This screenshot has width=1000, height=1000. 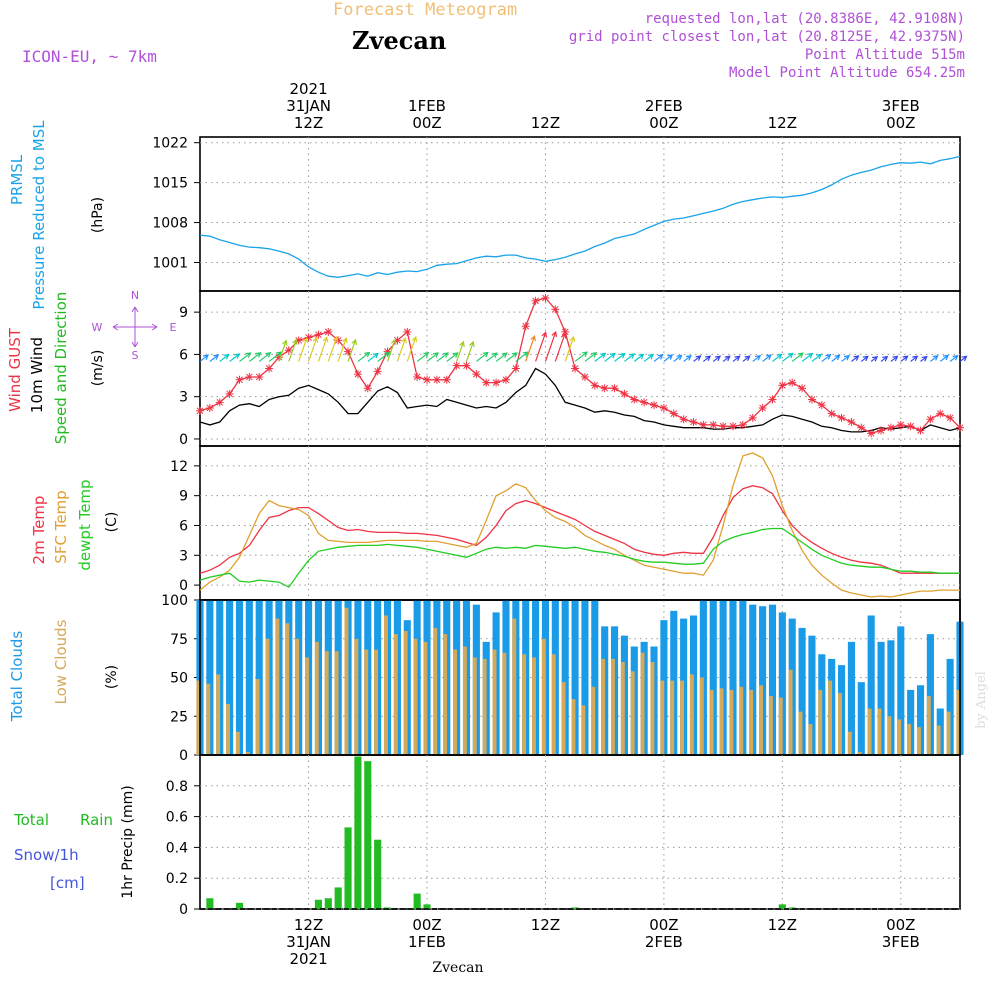 What do you see at coordinates (170, 224) in the screenshot?
I see `y-tick-label: 1008` at bounding box center [170, 224].